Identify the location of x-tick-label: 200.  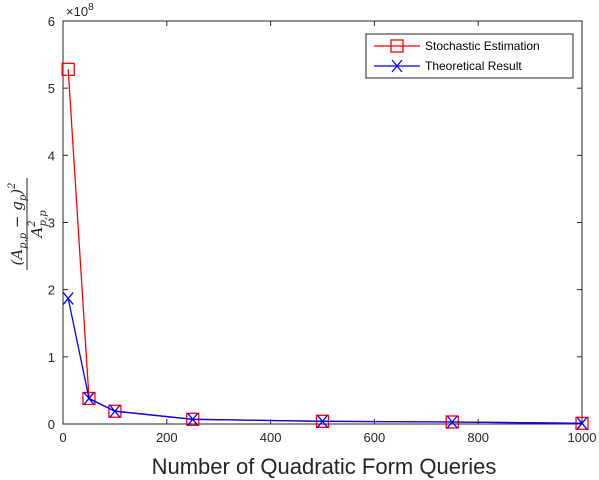
(167, 437).